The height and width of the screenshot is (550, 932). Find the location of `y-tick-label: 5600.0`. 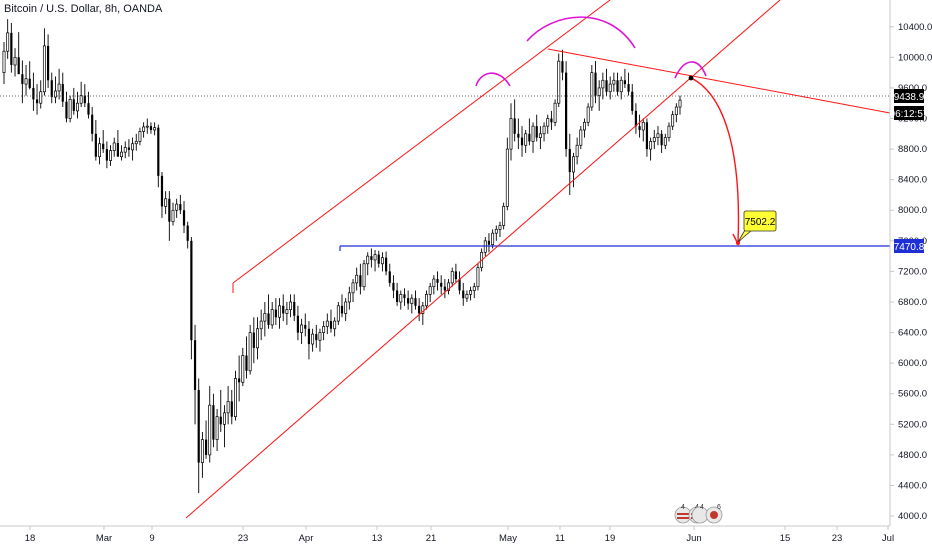

y-tick-label: 5600.0 is located at coordinates (912, 394).